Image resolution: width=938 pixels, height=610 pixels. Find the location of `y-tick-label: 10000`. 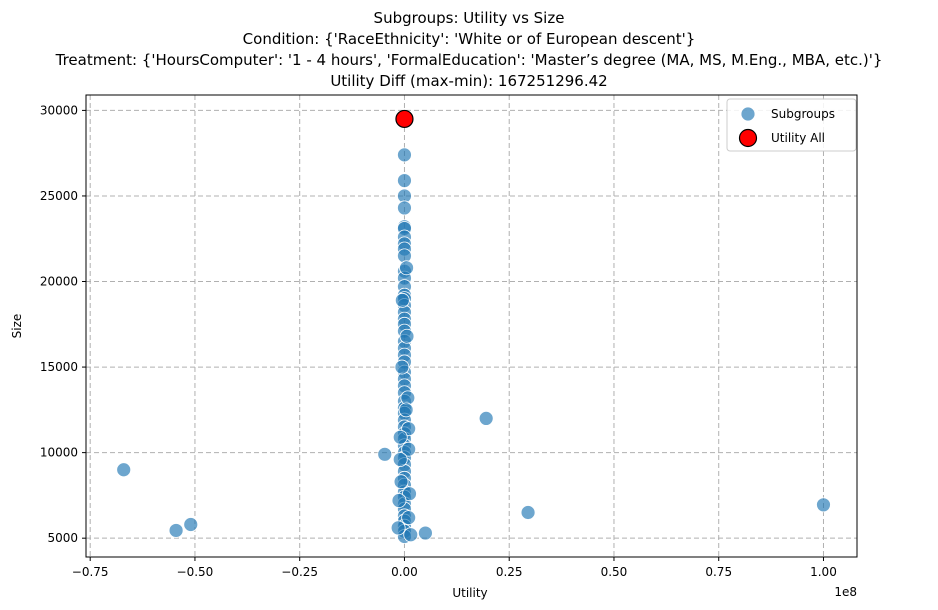

y-tick-label: 10000 is located at coordinates (59, 453).